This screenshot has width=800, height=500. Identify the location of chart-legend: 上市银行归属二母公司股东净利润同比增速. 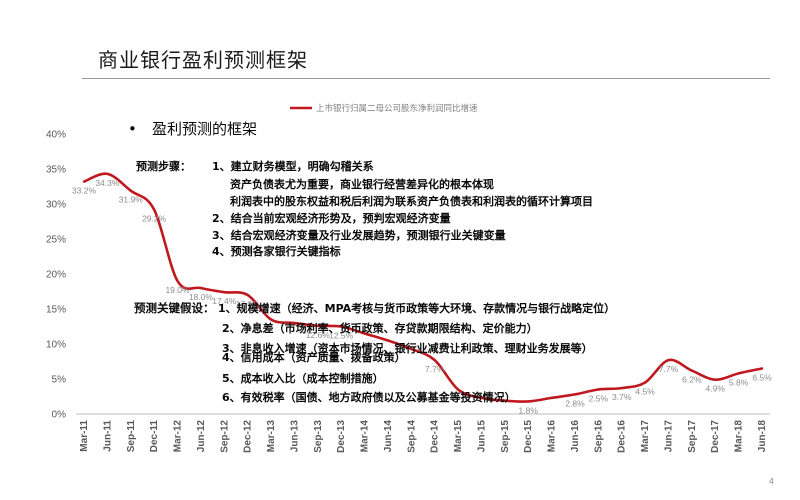
(384, 108).